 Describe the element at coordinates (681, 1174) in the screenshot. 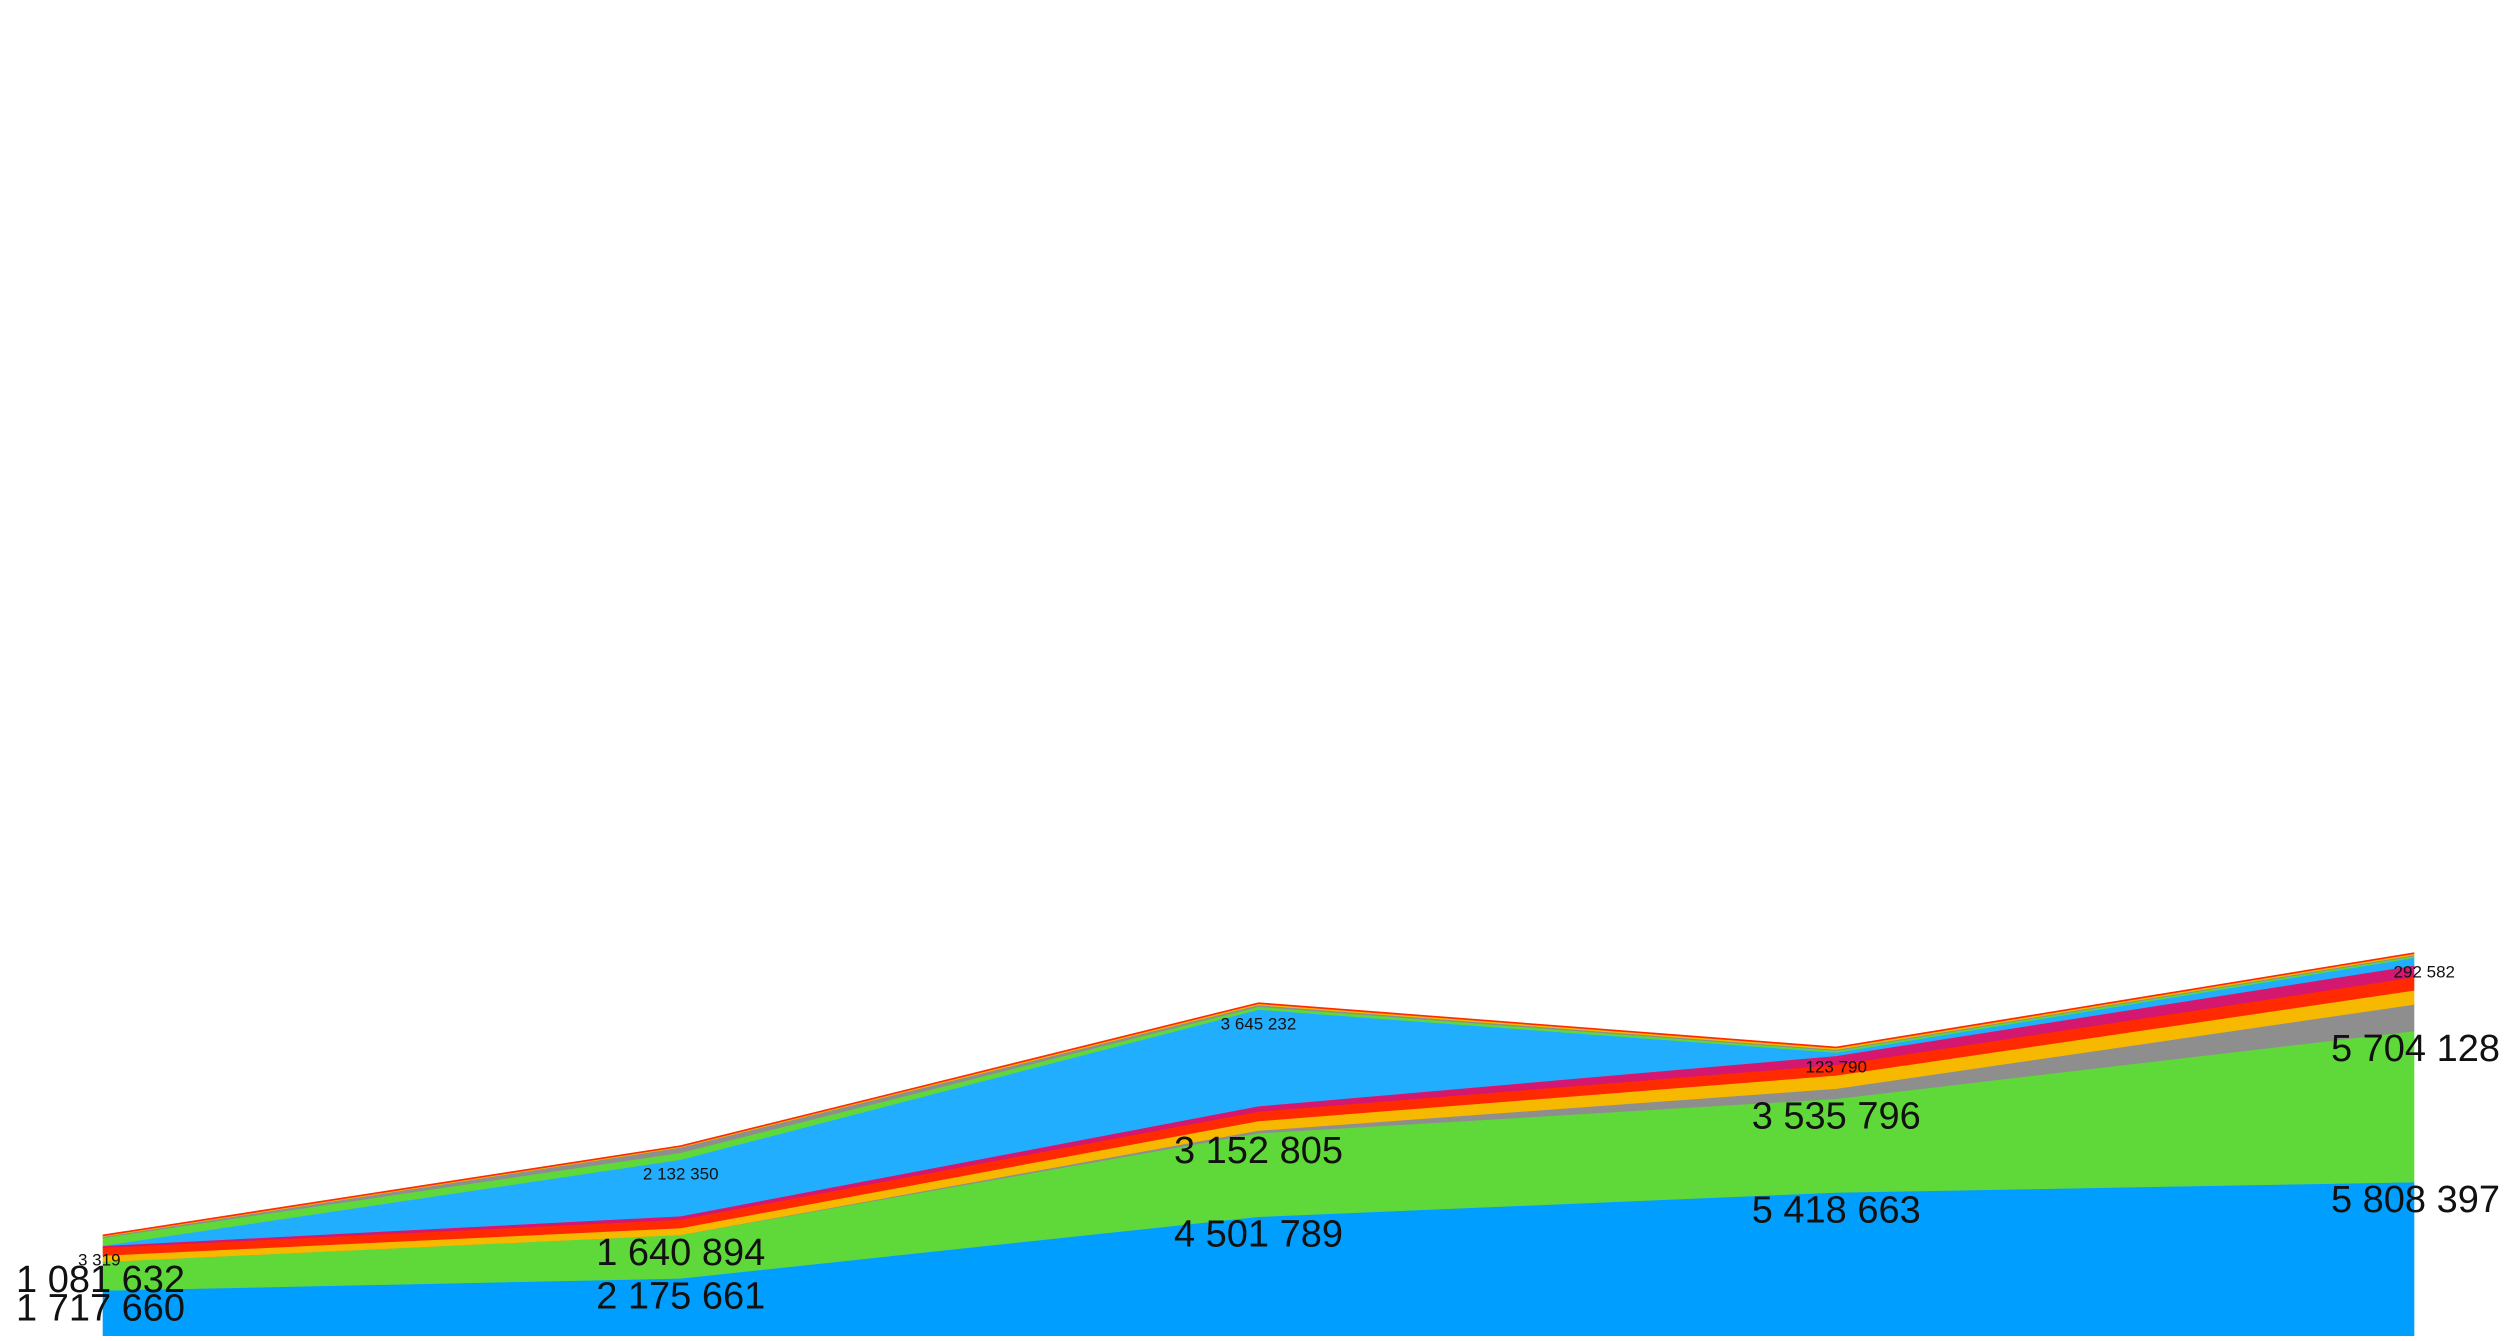

I see `data-label-s6-p1: 2 132 350` at that location.